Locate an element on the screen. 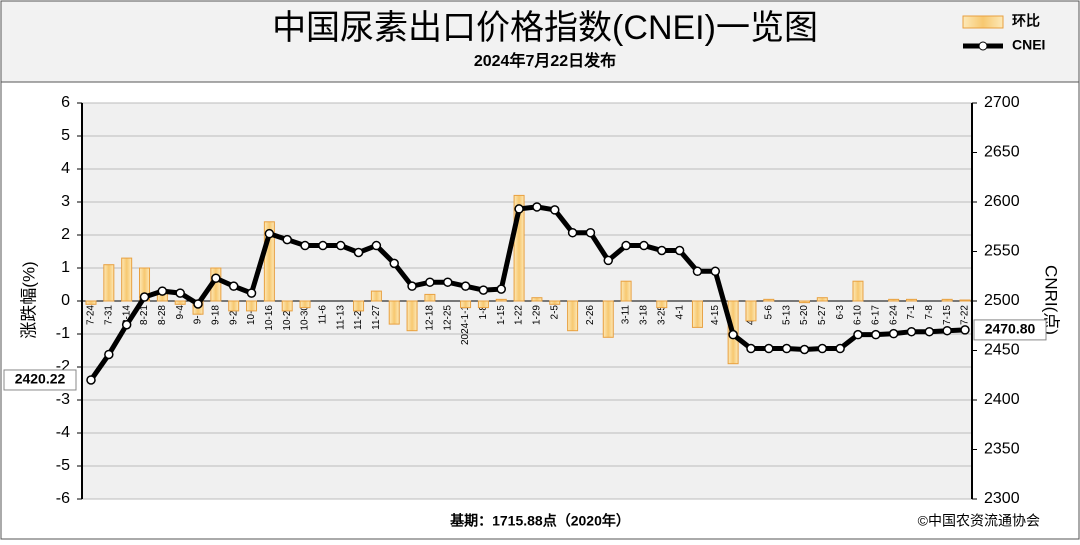 The image size is (1080, 545). y2-tick-label: 2450 is located at coordinates (1002, 350).